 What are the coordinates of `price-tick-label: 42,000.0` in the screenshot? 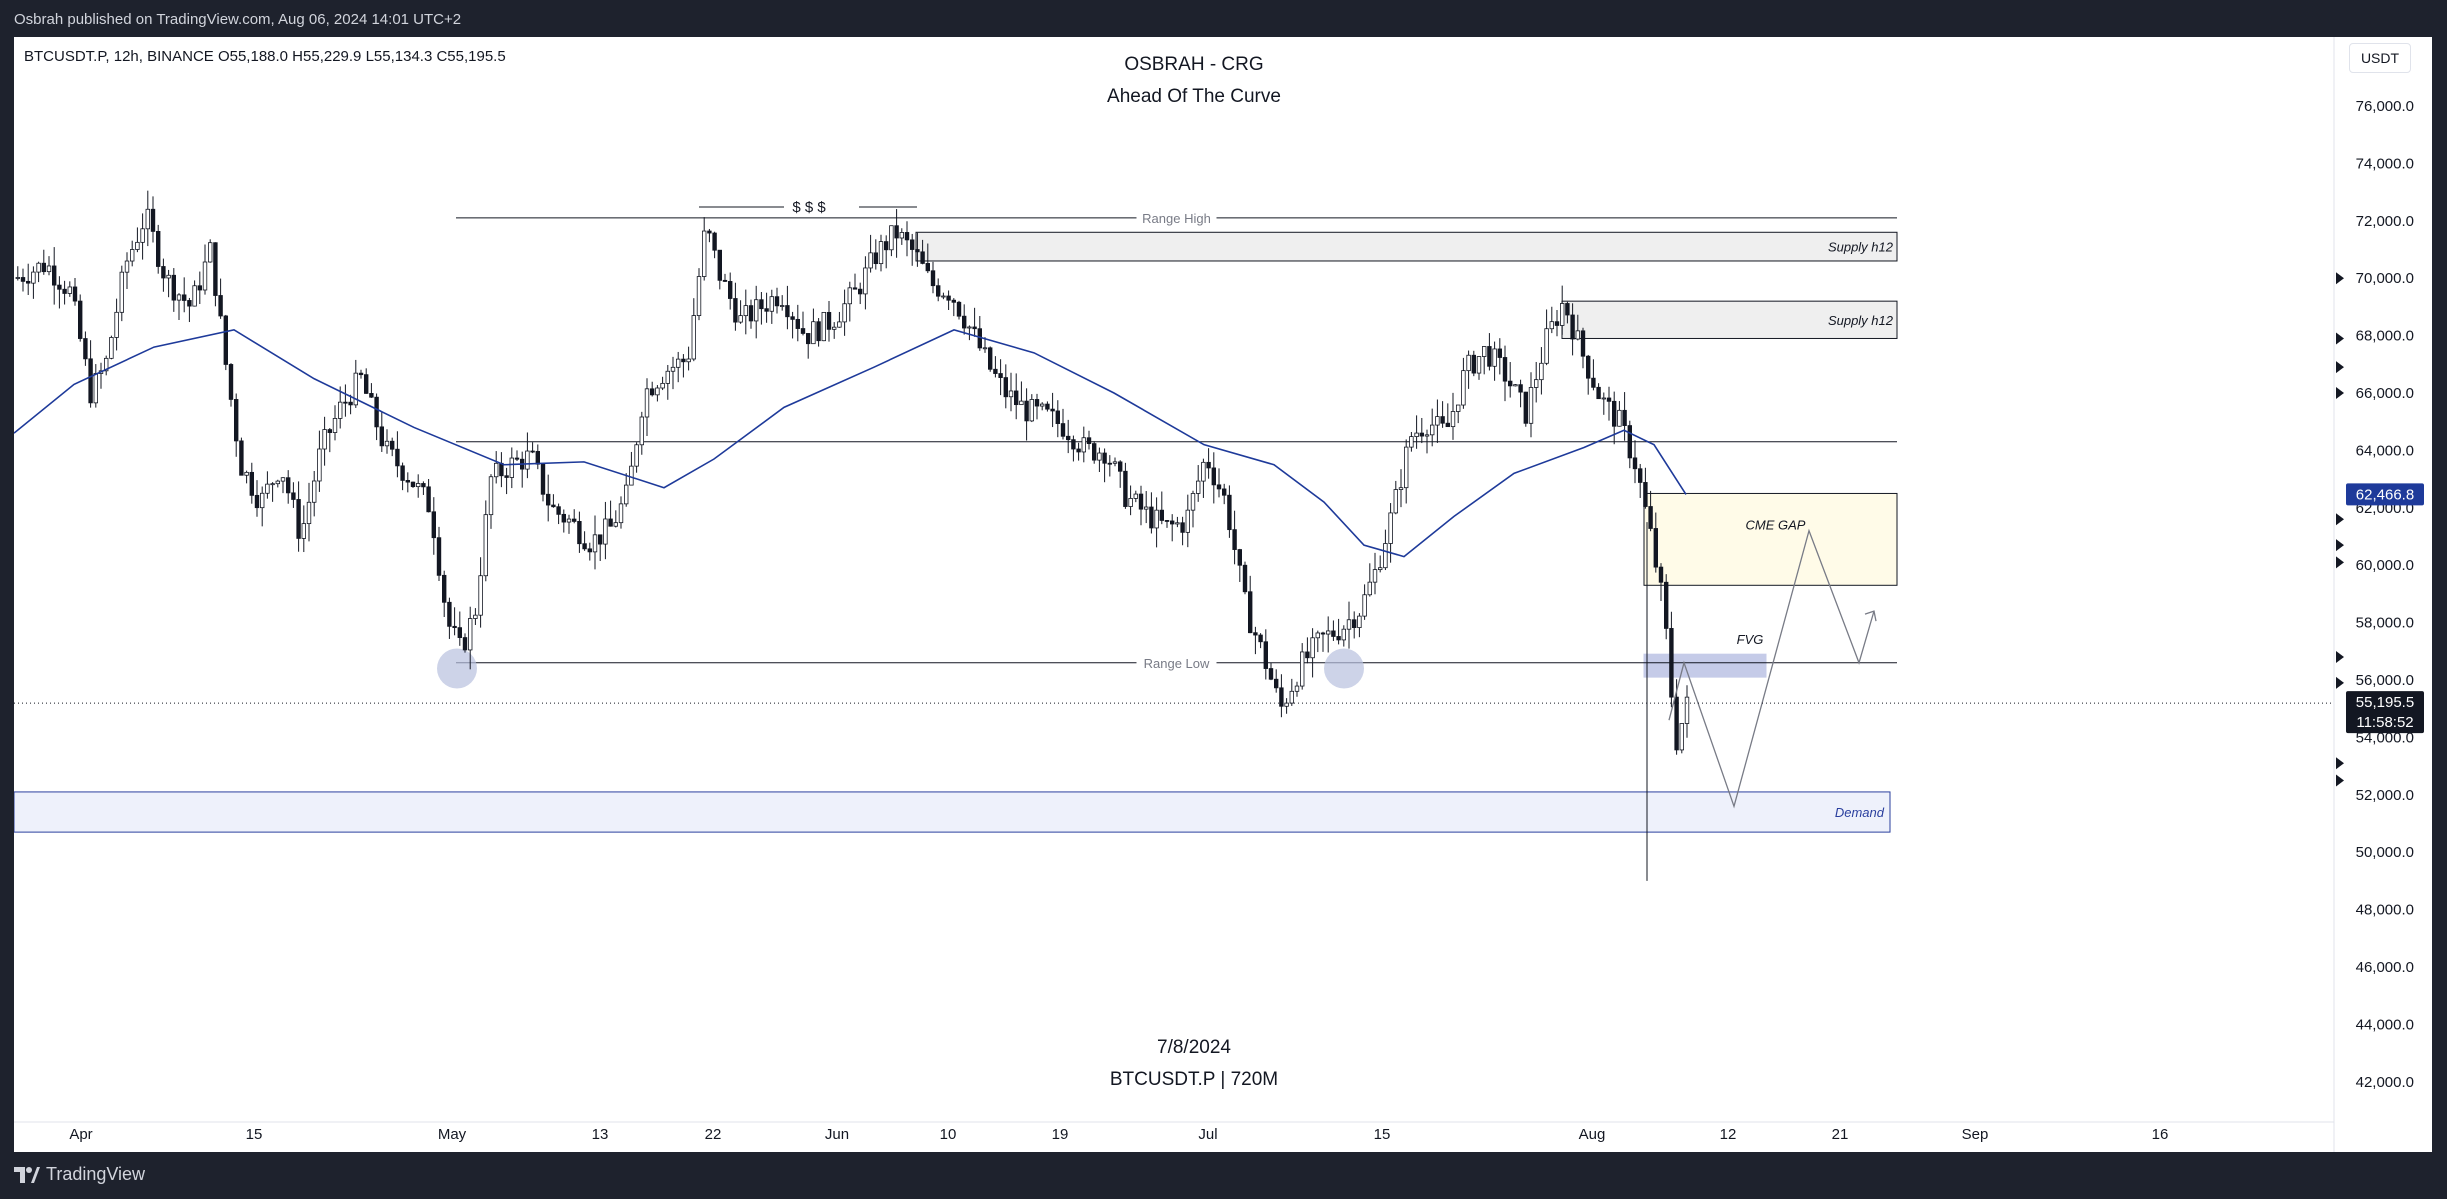 It's located at (2385, 1082).